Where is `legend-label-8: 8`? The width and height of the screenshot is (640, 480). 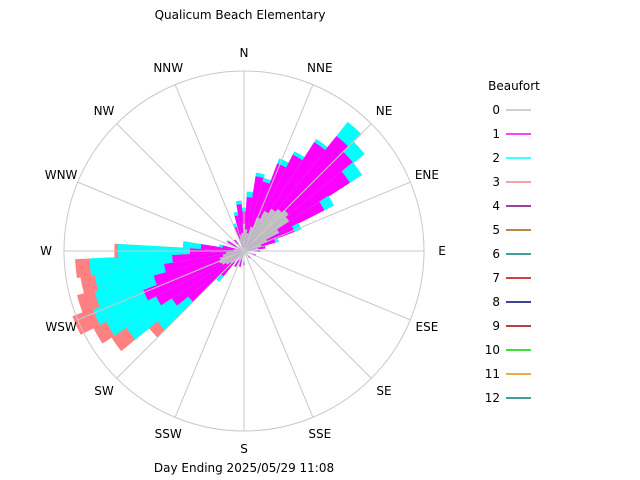
legend-label-8: 8 is located at coordinates (496, 302).